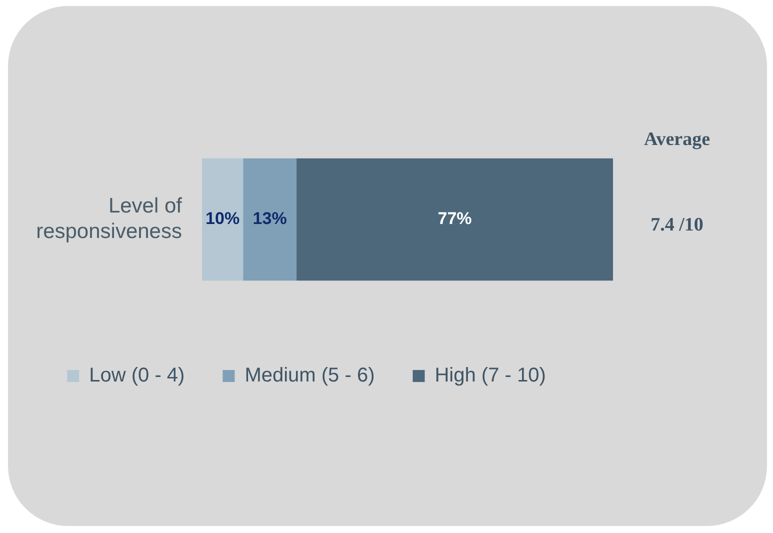  What do you see at coordinates (490, 375) in the screenshot?
I see `legend-label: High (7 - 10)` at bounding box center [490, 375].